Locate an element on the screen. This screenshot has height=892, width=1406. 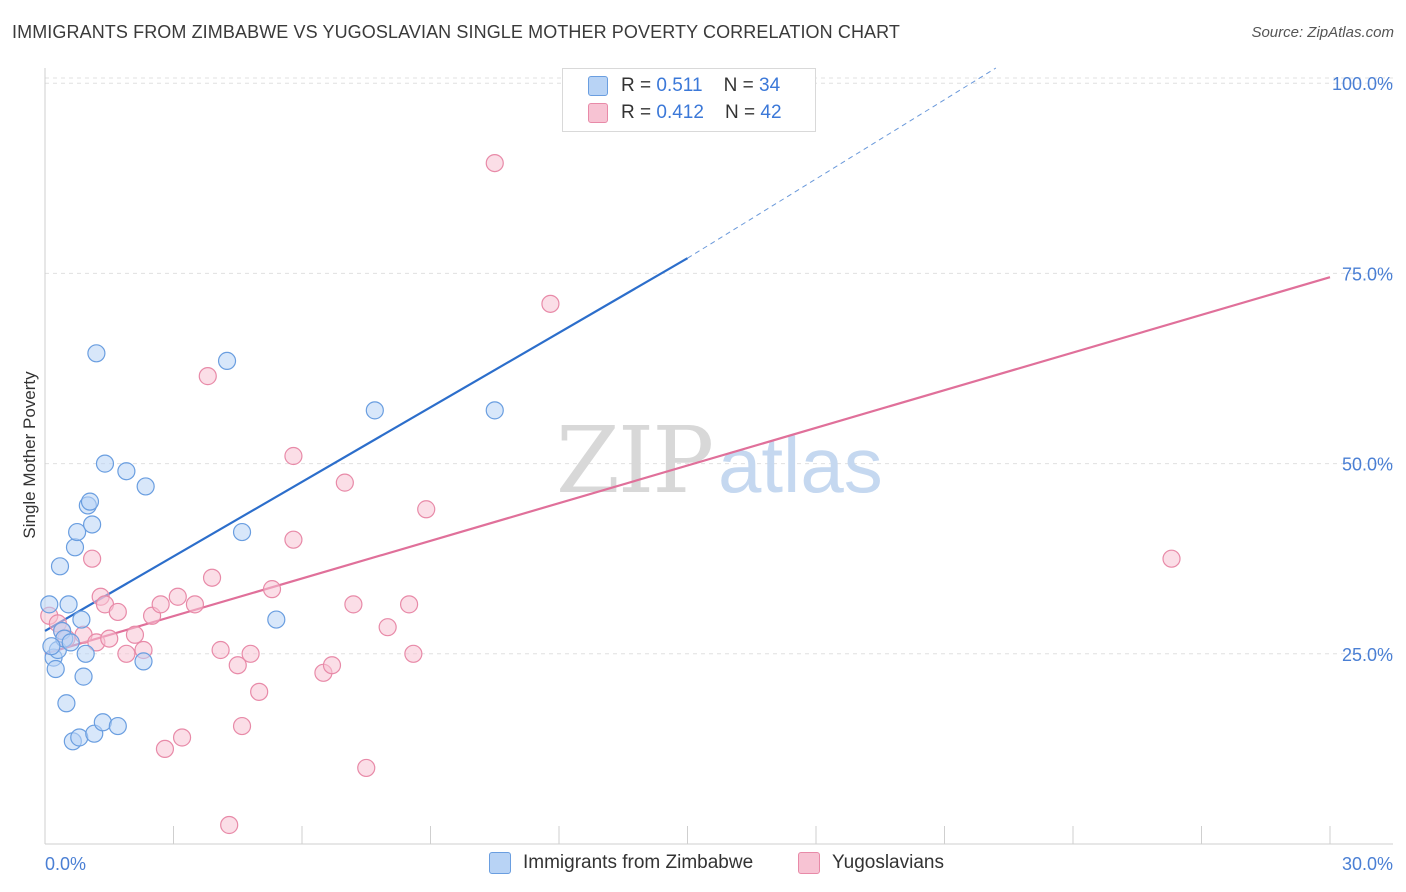
n-value: 42 is located at coordinates (771, 112).